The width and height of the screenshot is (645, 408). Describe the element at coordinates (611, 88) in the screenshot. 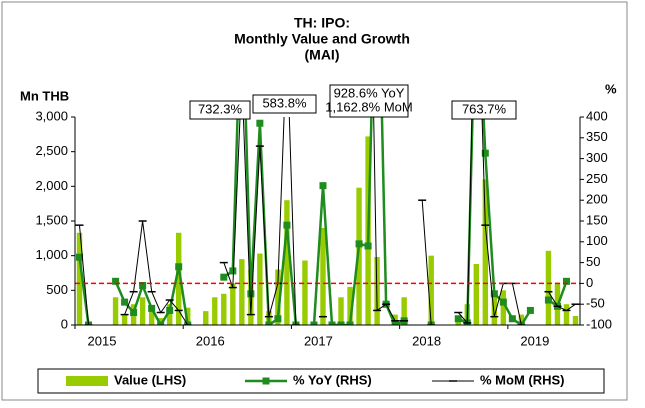

I see `y2-axis-label: %` at that location.